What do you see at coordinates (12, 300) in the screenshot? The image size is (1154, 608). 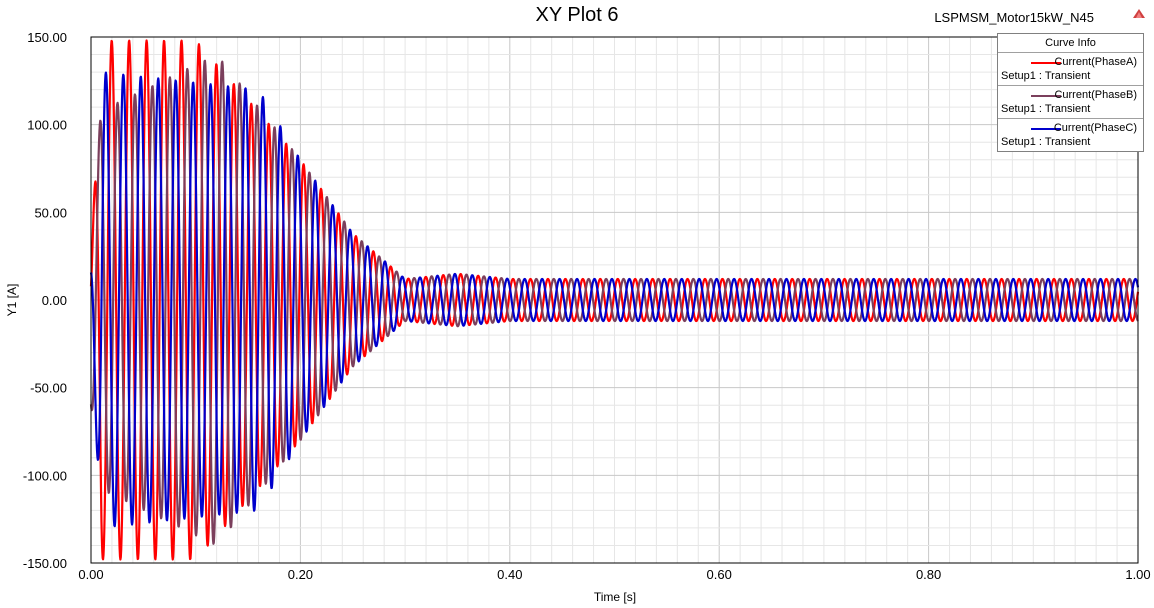 I see `y-axis-label: Y1 [A]` at bounding box center [12, 300].